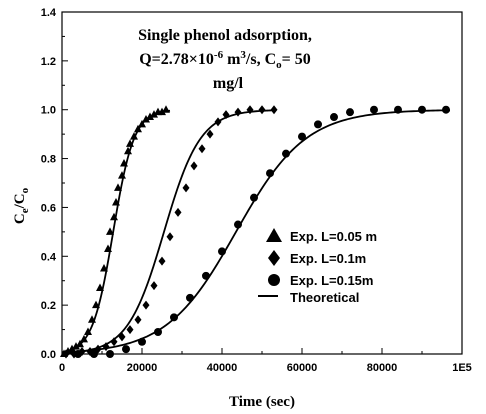 This screenshot has width=486, height=414. Describe the element at coordinates (219, 55) in the screenshot. I see `title-q-exp: -6` at that location.